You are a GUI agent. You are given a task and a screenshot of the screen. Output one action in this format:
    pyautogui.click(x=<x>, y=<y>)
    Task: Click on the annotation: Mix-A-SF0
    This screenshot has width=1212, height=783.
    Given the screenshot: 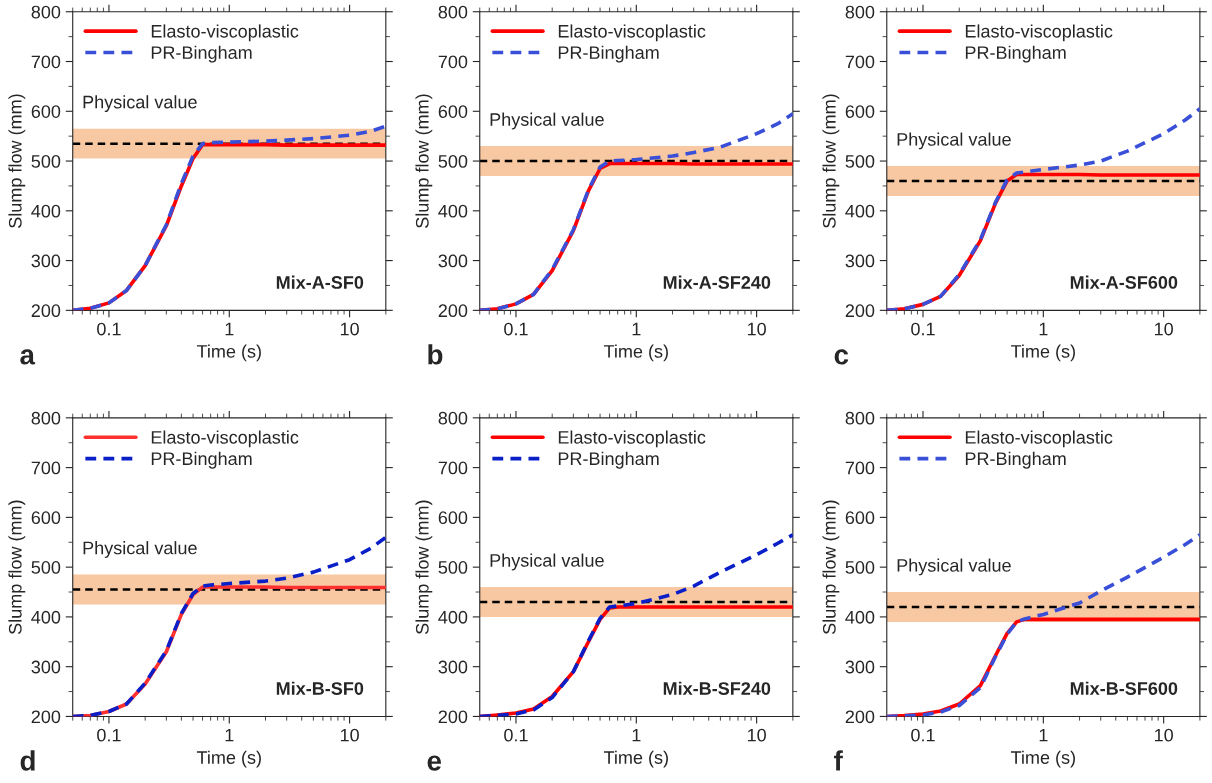 What is the action you would take?
    pyautogui.click(x=320, y=282)
    